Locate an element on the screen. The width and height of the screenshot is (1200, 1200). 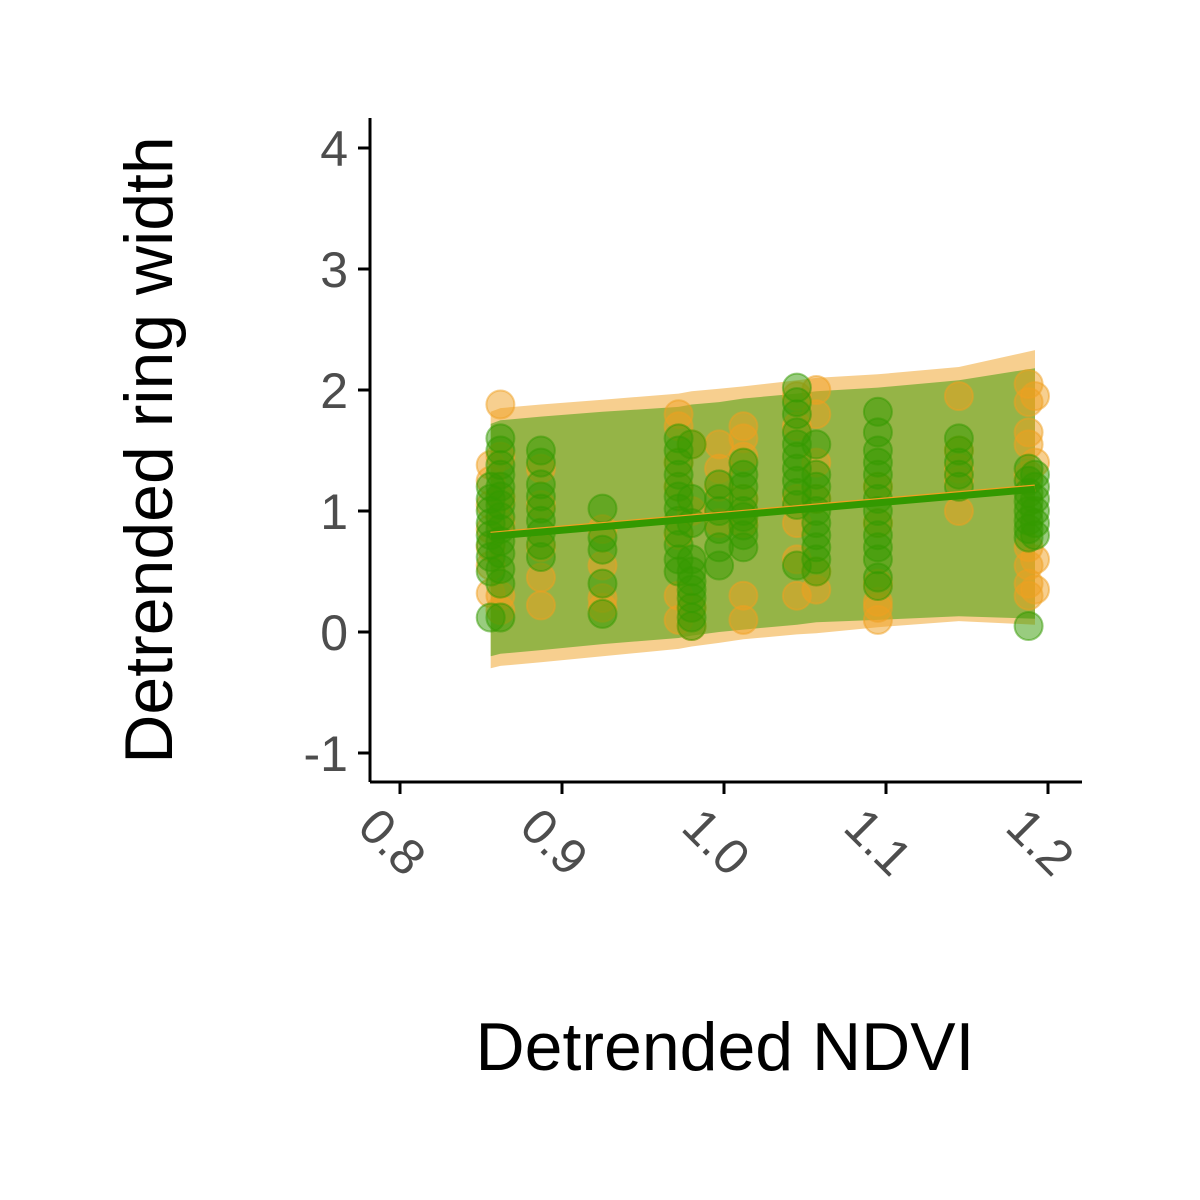
green-fit-line is located at coordinates (763, 512).